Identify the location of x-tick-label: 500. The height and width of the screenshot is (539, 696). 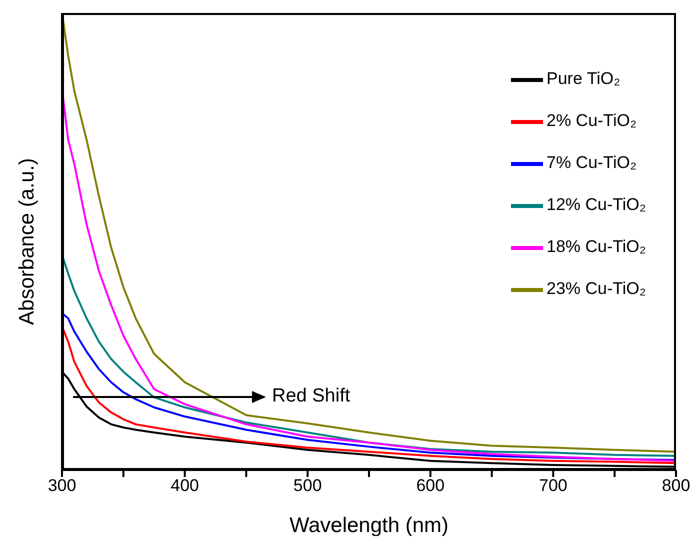
(307, 486).